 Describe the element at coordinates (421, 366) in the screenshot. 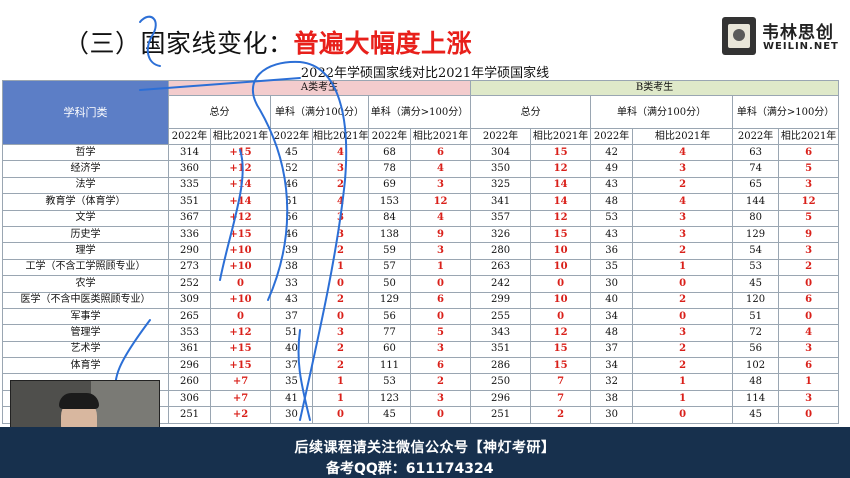

I see `table-row: 体育学 296 +15 37 2 111 6 286 15 34 2 102 6` at that location.